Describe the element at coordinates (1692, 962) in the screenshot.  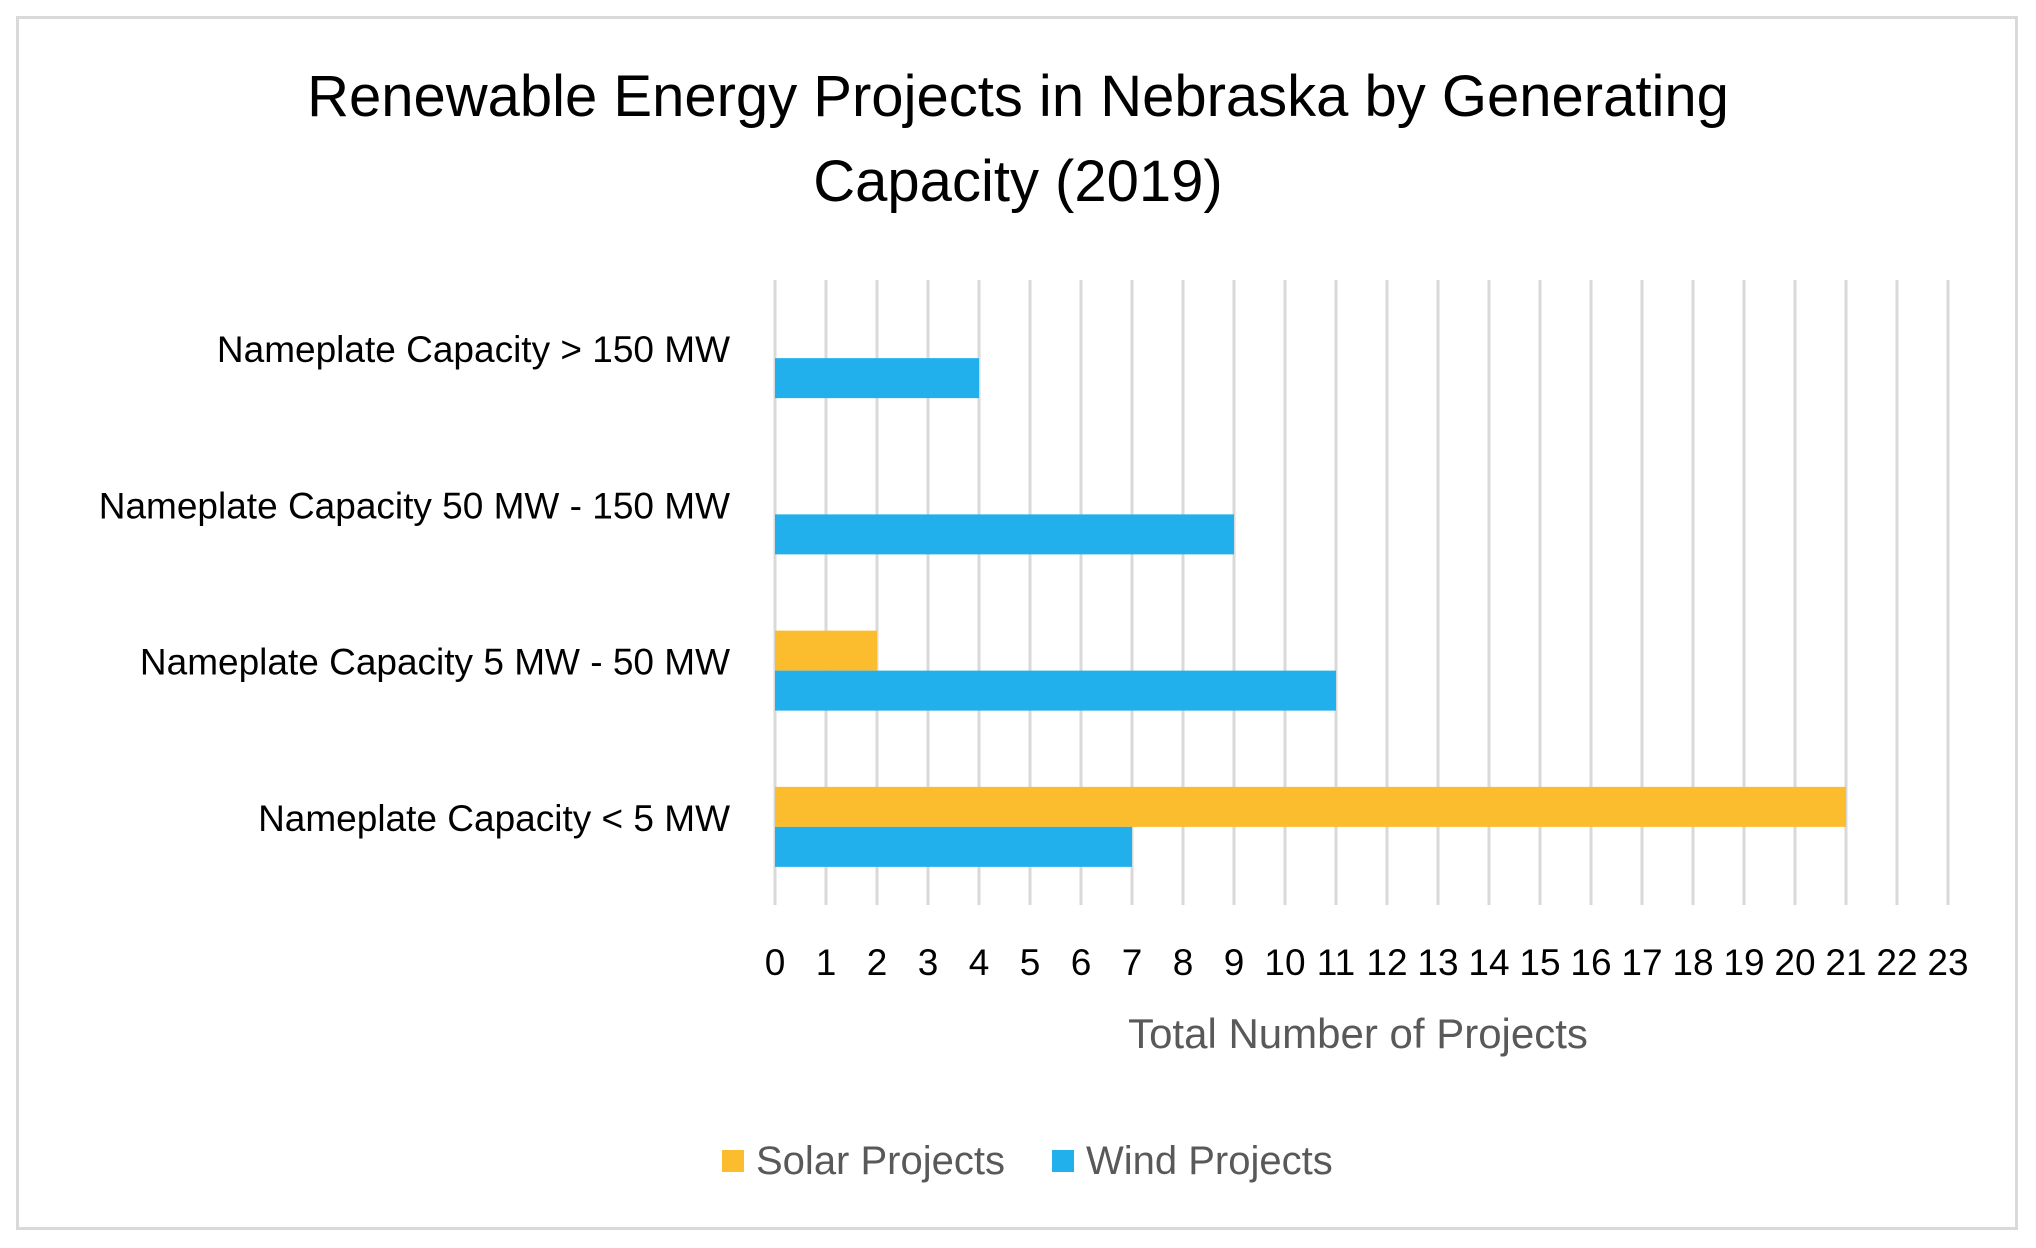
I see `x-tick-label: 18` at that location.